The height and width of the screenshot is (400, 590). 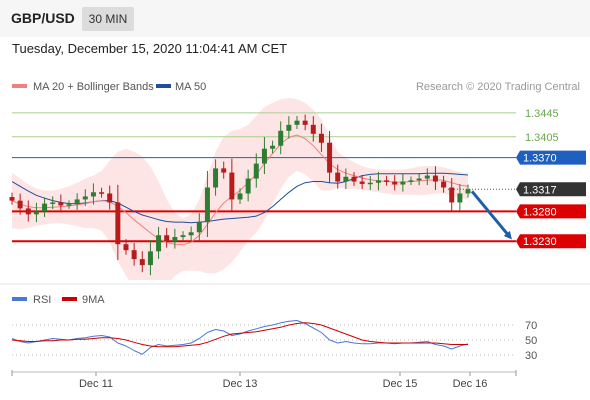 I want to click on copyright-label: Research © 2020 Trading Central, so click(x=498, y=87).